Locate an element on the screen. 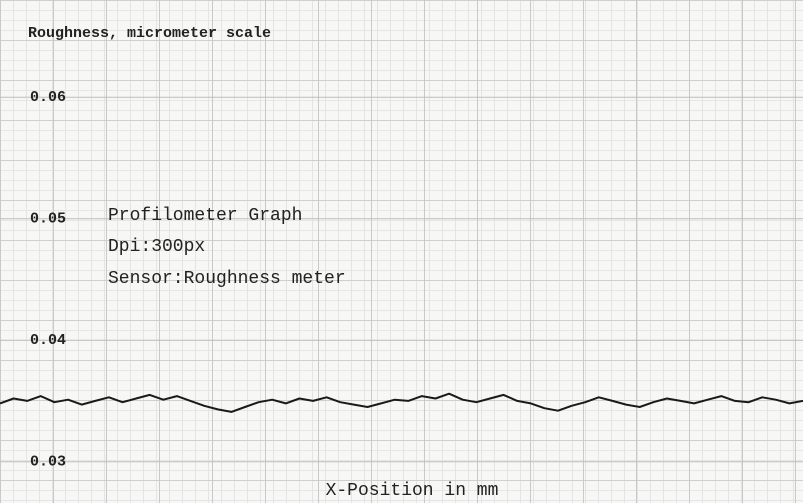  chart-title: Roughness, micrometer scale is located at coordinates (149, 33).